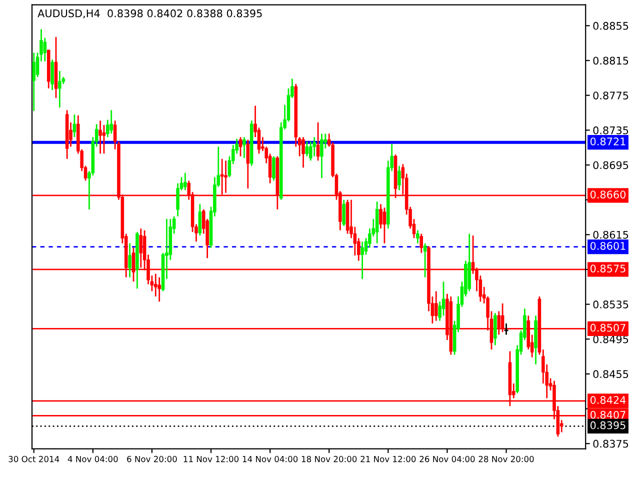 This screenshot has width=640, height=480. I want to click on chart-title: AUDUSD,H4 0.8398 0.8402 0.8388 0.8395, so click(150, 13).